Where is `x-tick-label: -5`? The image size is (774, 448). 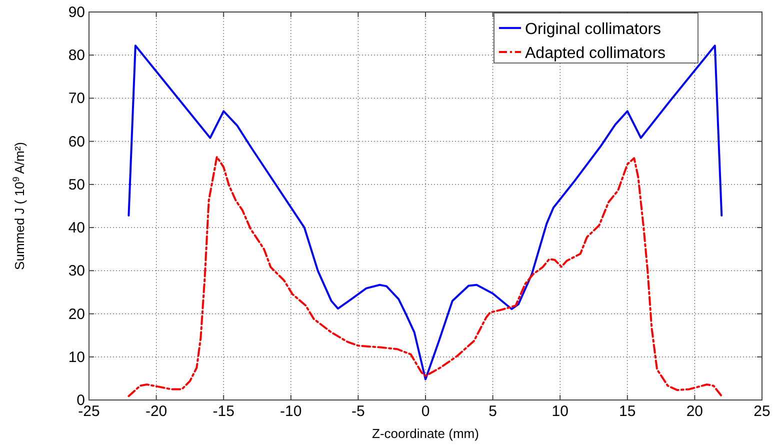 x-tick-label: -5 is located at coordinates (358, 411).